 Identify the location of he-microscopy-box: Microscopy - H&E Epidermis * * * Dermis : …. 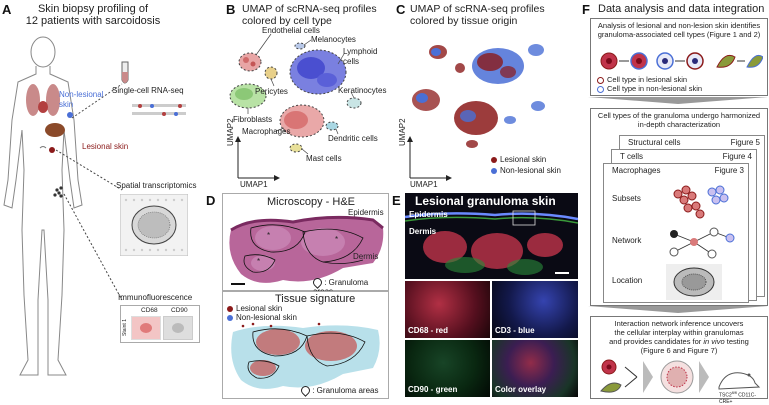
(305, 244).